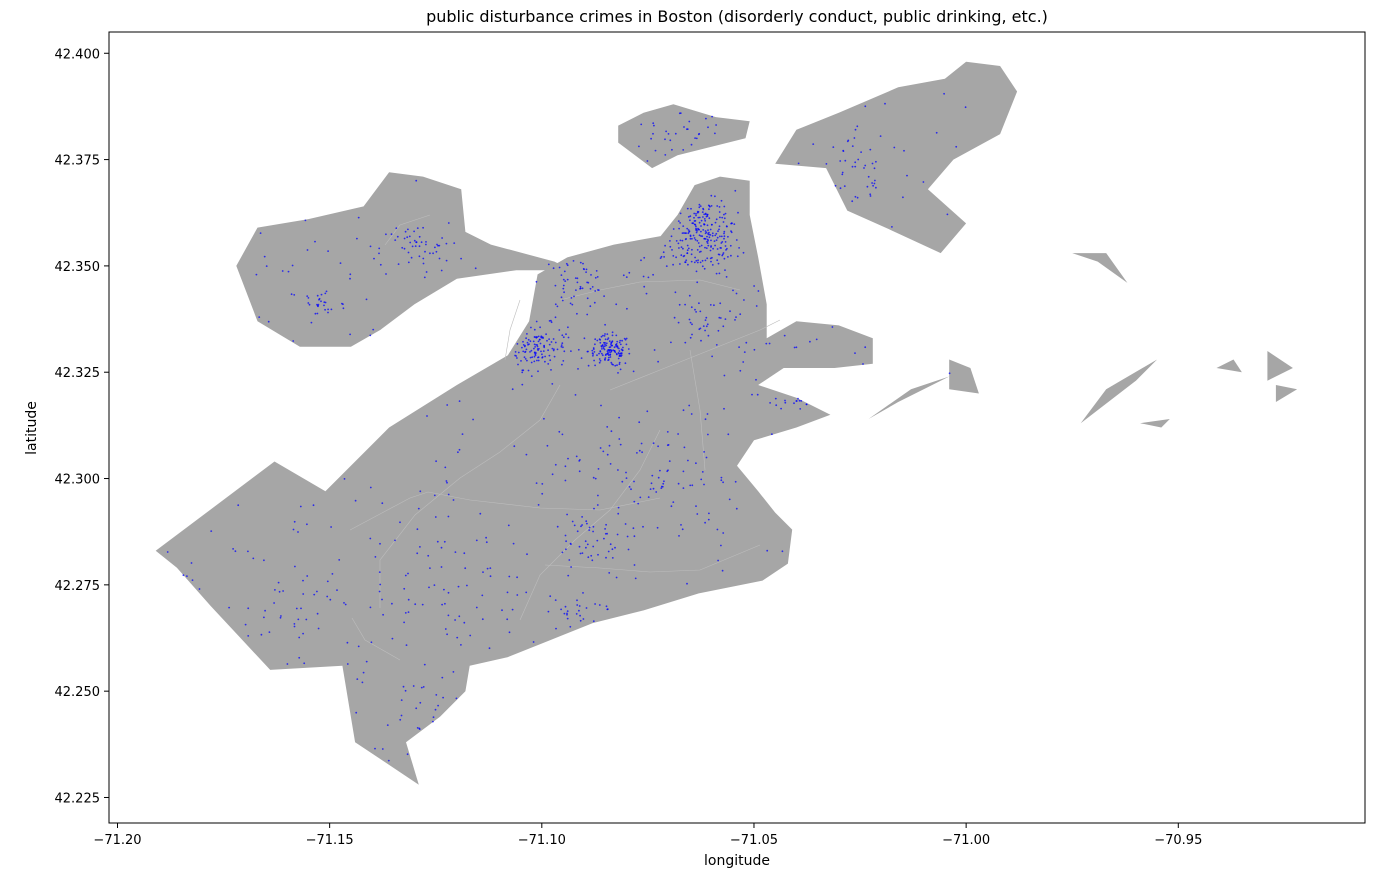 Image resolution: width=1382 pixels, height=876 pixels. What do you see at coordinates (78, 798) in the screenshot?
I see `y-tick-label: 42.225` at bounding box center [78, 798].